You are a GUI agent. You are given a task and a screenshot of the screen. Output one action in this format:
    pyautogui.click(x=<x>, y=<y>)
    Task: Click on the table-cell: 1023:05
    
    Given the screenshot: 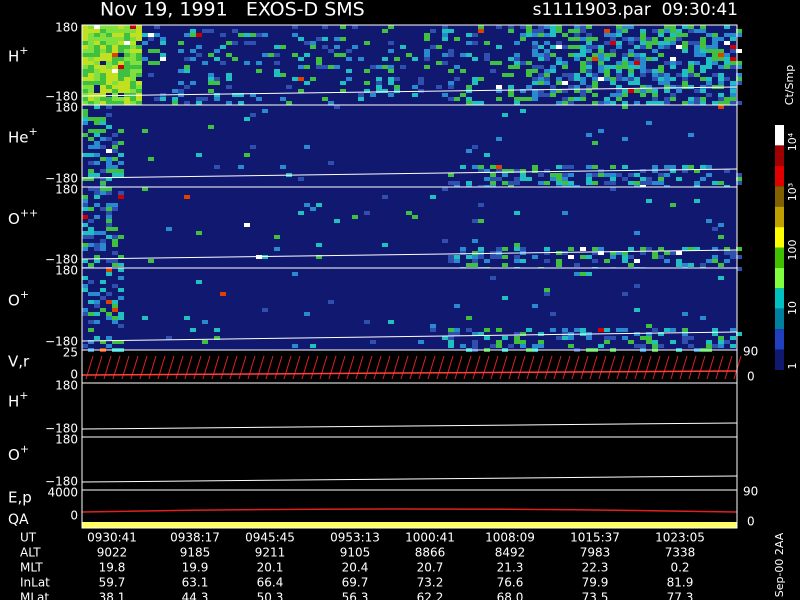 What is the action you would take?
    pyautogui.click(x=680, y=538)
    